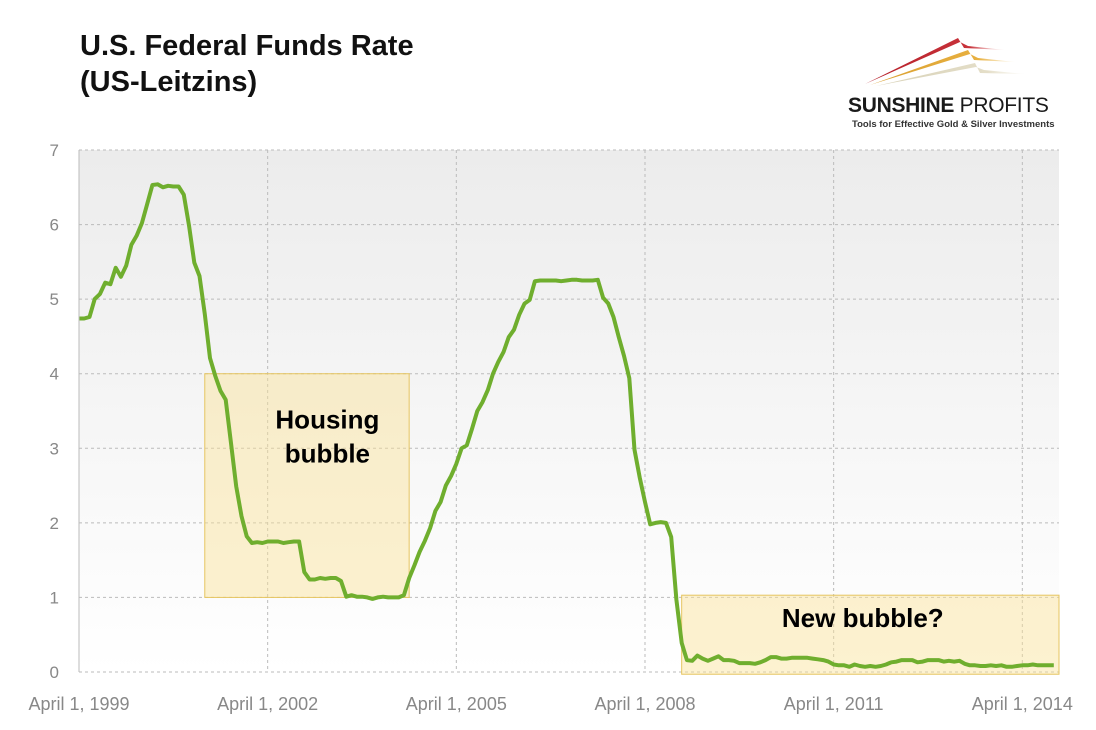  What do you see at coordinates (78, 704) in the screenshot?
I see `x-tick-label: April 1, 1999` at bounding box center [78, 704].